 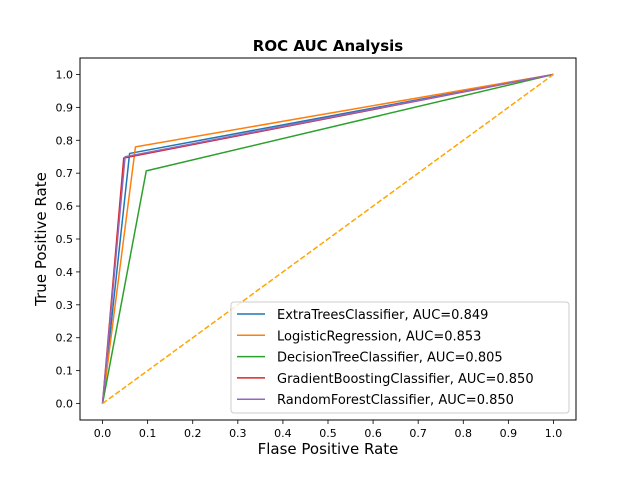 I want to click on x-tick-label: 0.8, so click(x=464, y=433).